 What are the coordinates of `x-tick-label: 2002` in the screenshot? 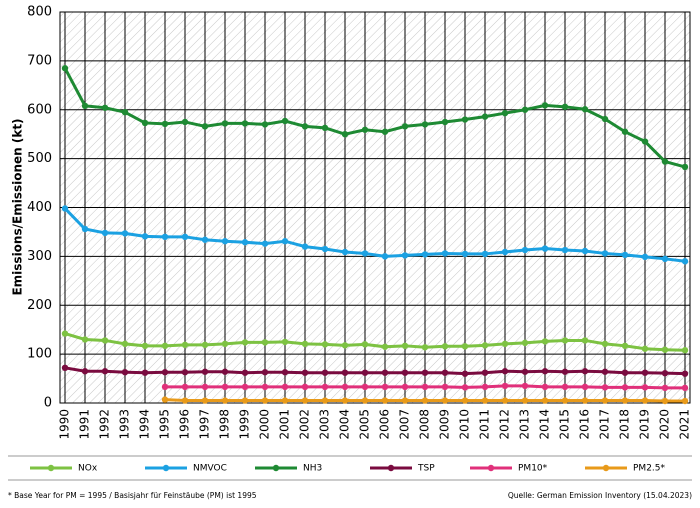 It's located at (305, 424).